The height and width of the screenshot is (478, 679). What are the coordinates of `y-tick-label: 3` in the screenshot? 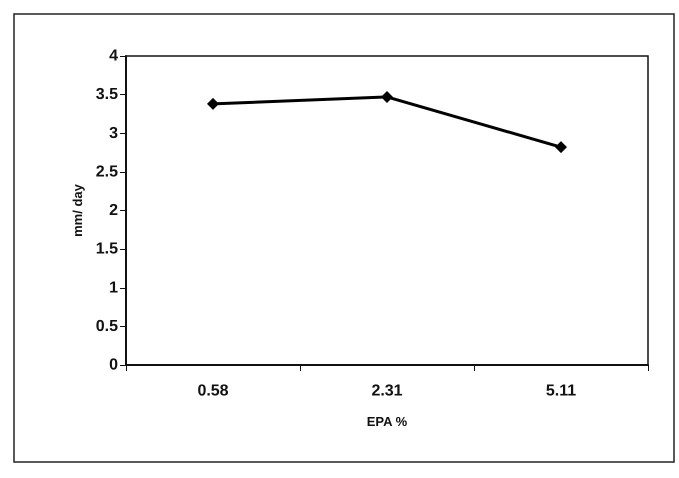 It's located at (113, 133).